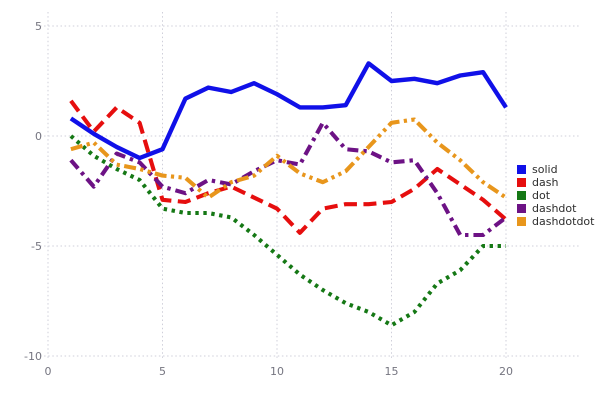 The image size is (600, 400). I want to click on legend-label-dashdot: dashdot, so click(554, 208).